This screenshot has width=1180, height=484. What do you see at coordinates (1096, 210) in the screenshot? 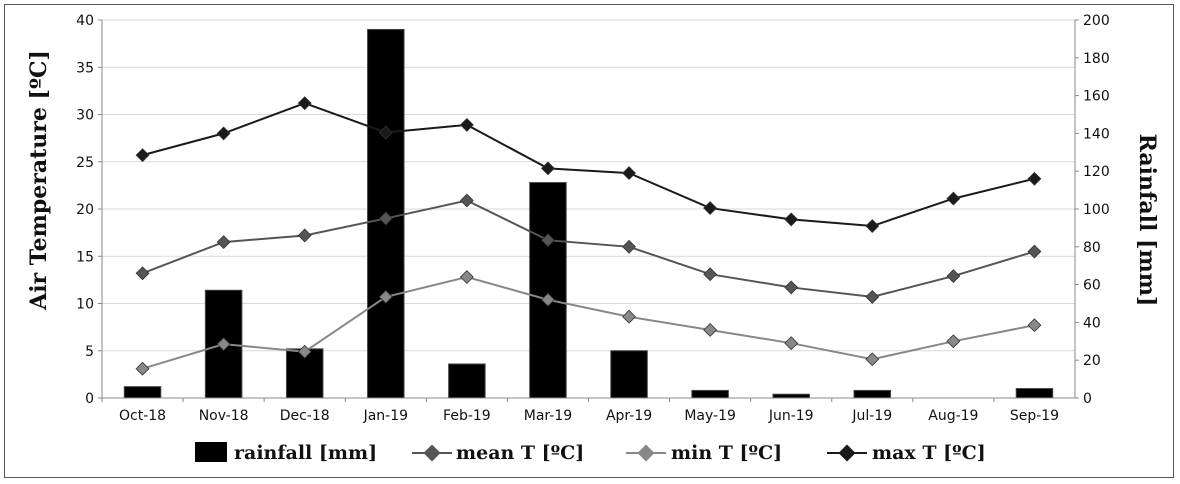
I see `right-tick-label: 100` at bounding box center [1096, 210].